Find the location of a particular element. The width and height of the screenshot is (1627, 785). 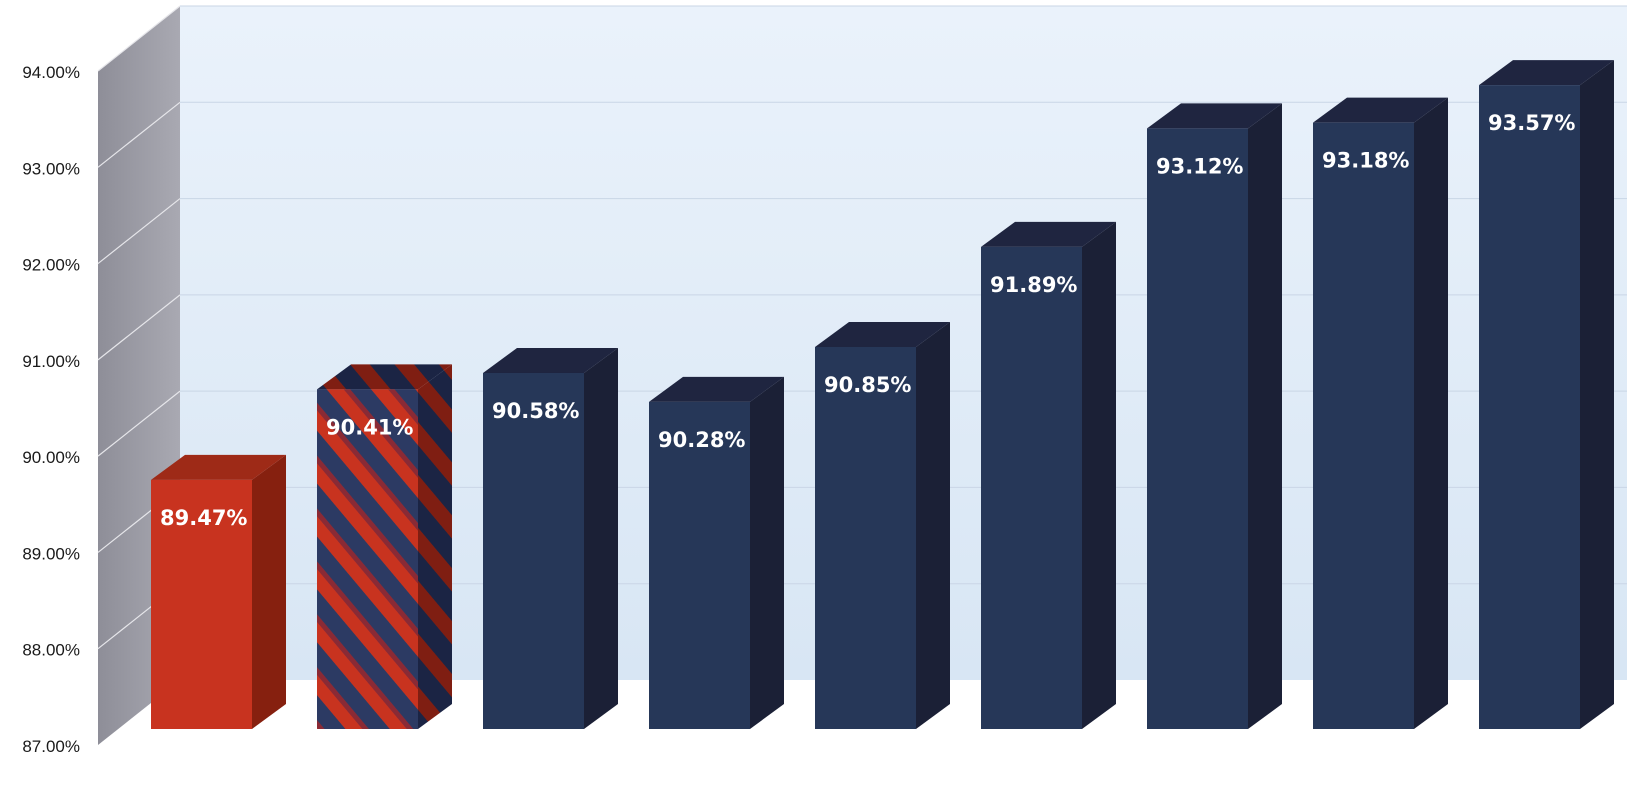

y-tick-label: 87.00% is located at coordinates (51, 746).